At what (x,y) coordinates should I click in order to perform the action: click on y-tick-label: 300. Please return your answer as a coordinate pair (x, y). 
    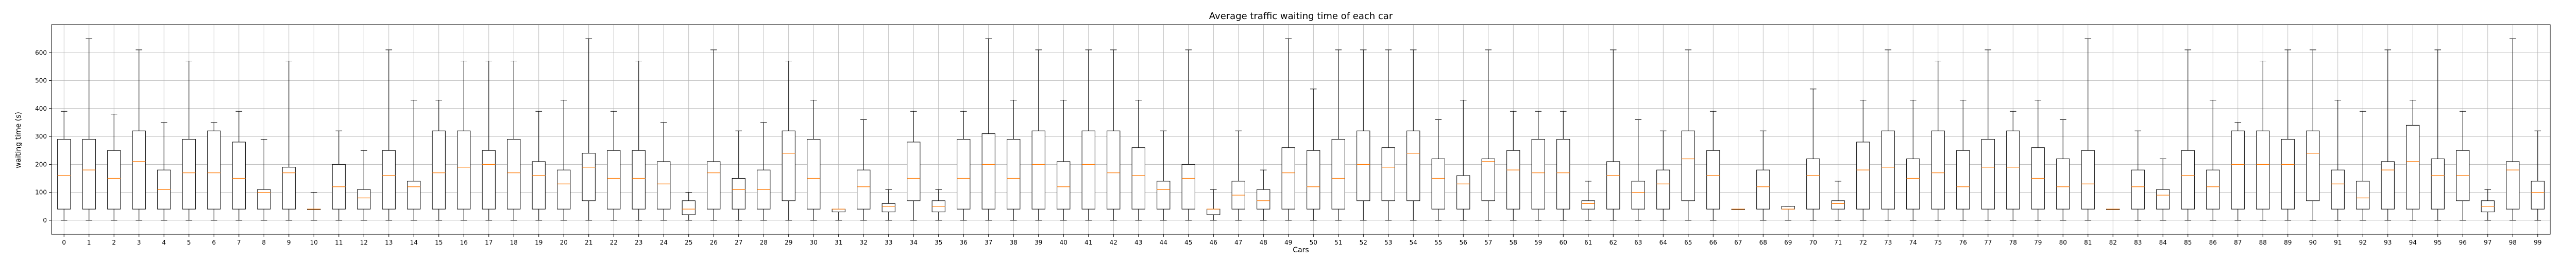
    Looking at the image, I should click on (41, 136).